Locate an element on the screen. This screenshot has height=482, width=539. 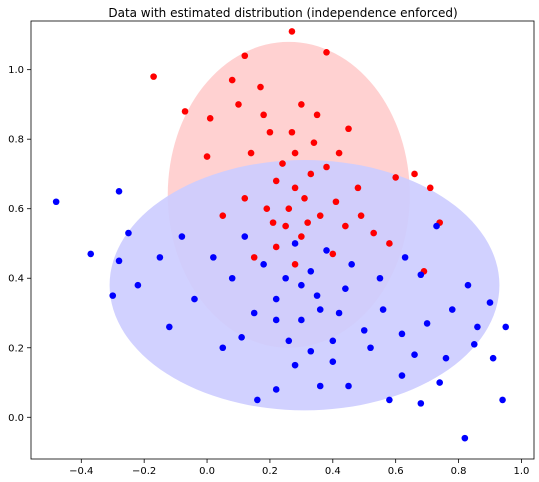
x-axis: −0.4 −0.2 0.0 0.2 0.4 0.6 0.8 1.0 is located at coordinates (299, 468).